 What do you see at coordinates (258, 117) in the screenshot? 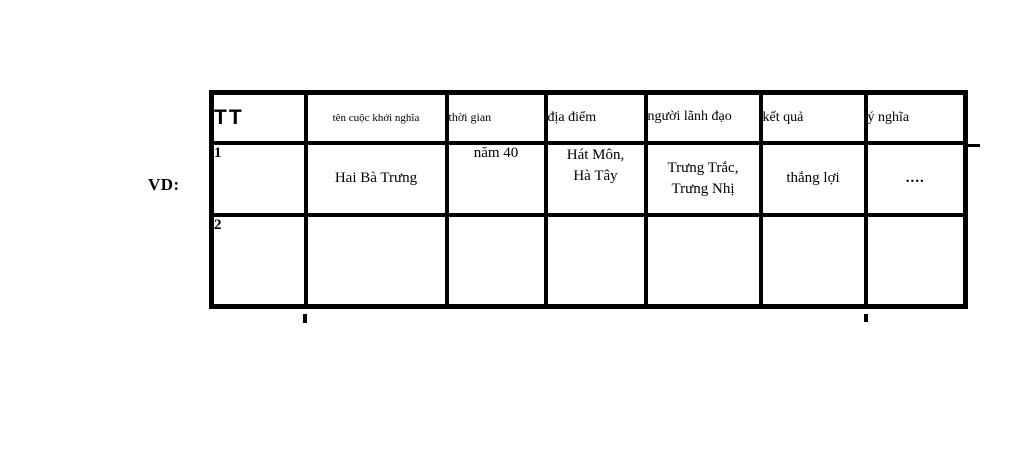
I see `header-cell-tt: TT` at bounding box center [258, 117].